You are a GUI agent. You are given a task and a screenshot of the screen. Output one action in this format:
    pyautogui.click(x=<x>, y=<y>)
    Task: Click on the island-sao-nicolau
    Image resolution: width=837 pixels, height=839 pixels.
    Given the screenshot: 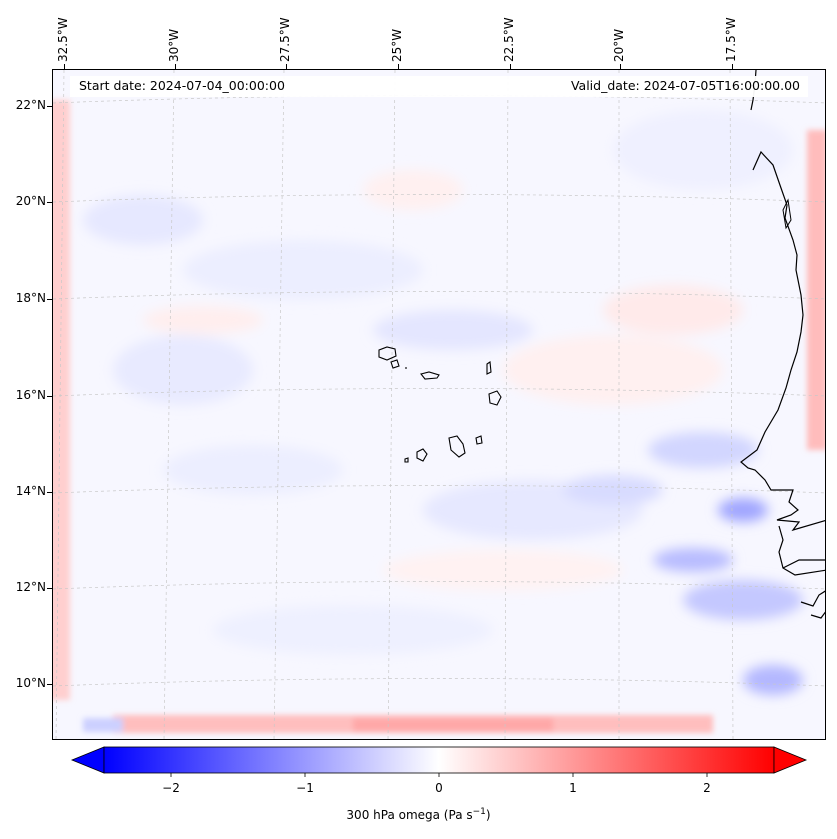 What is the action you would take?
    pyautogui.click(x=430, y=375)
    